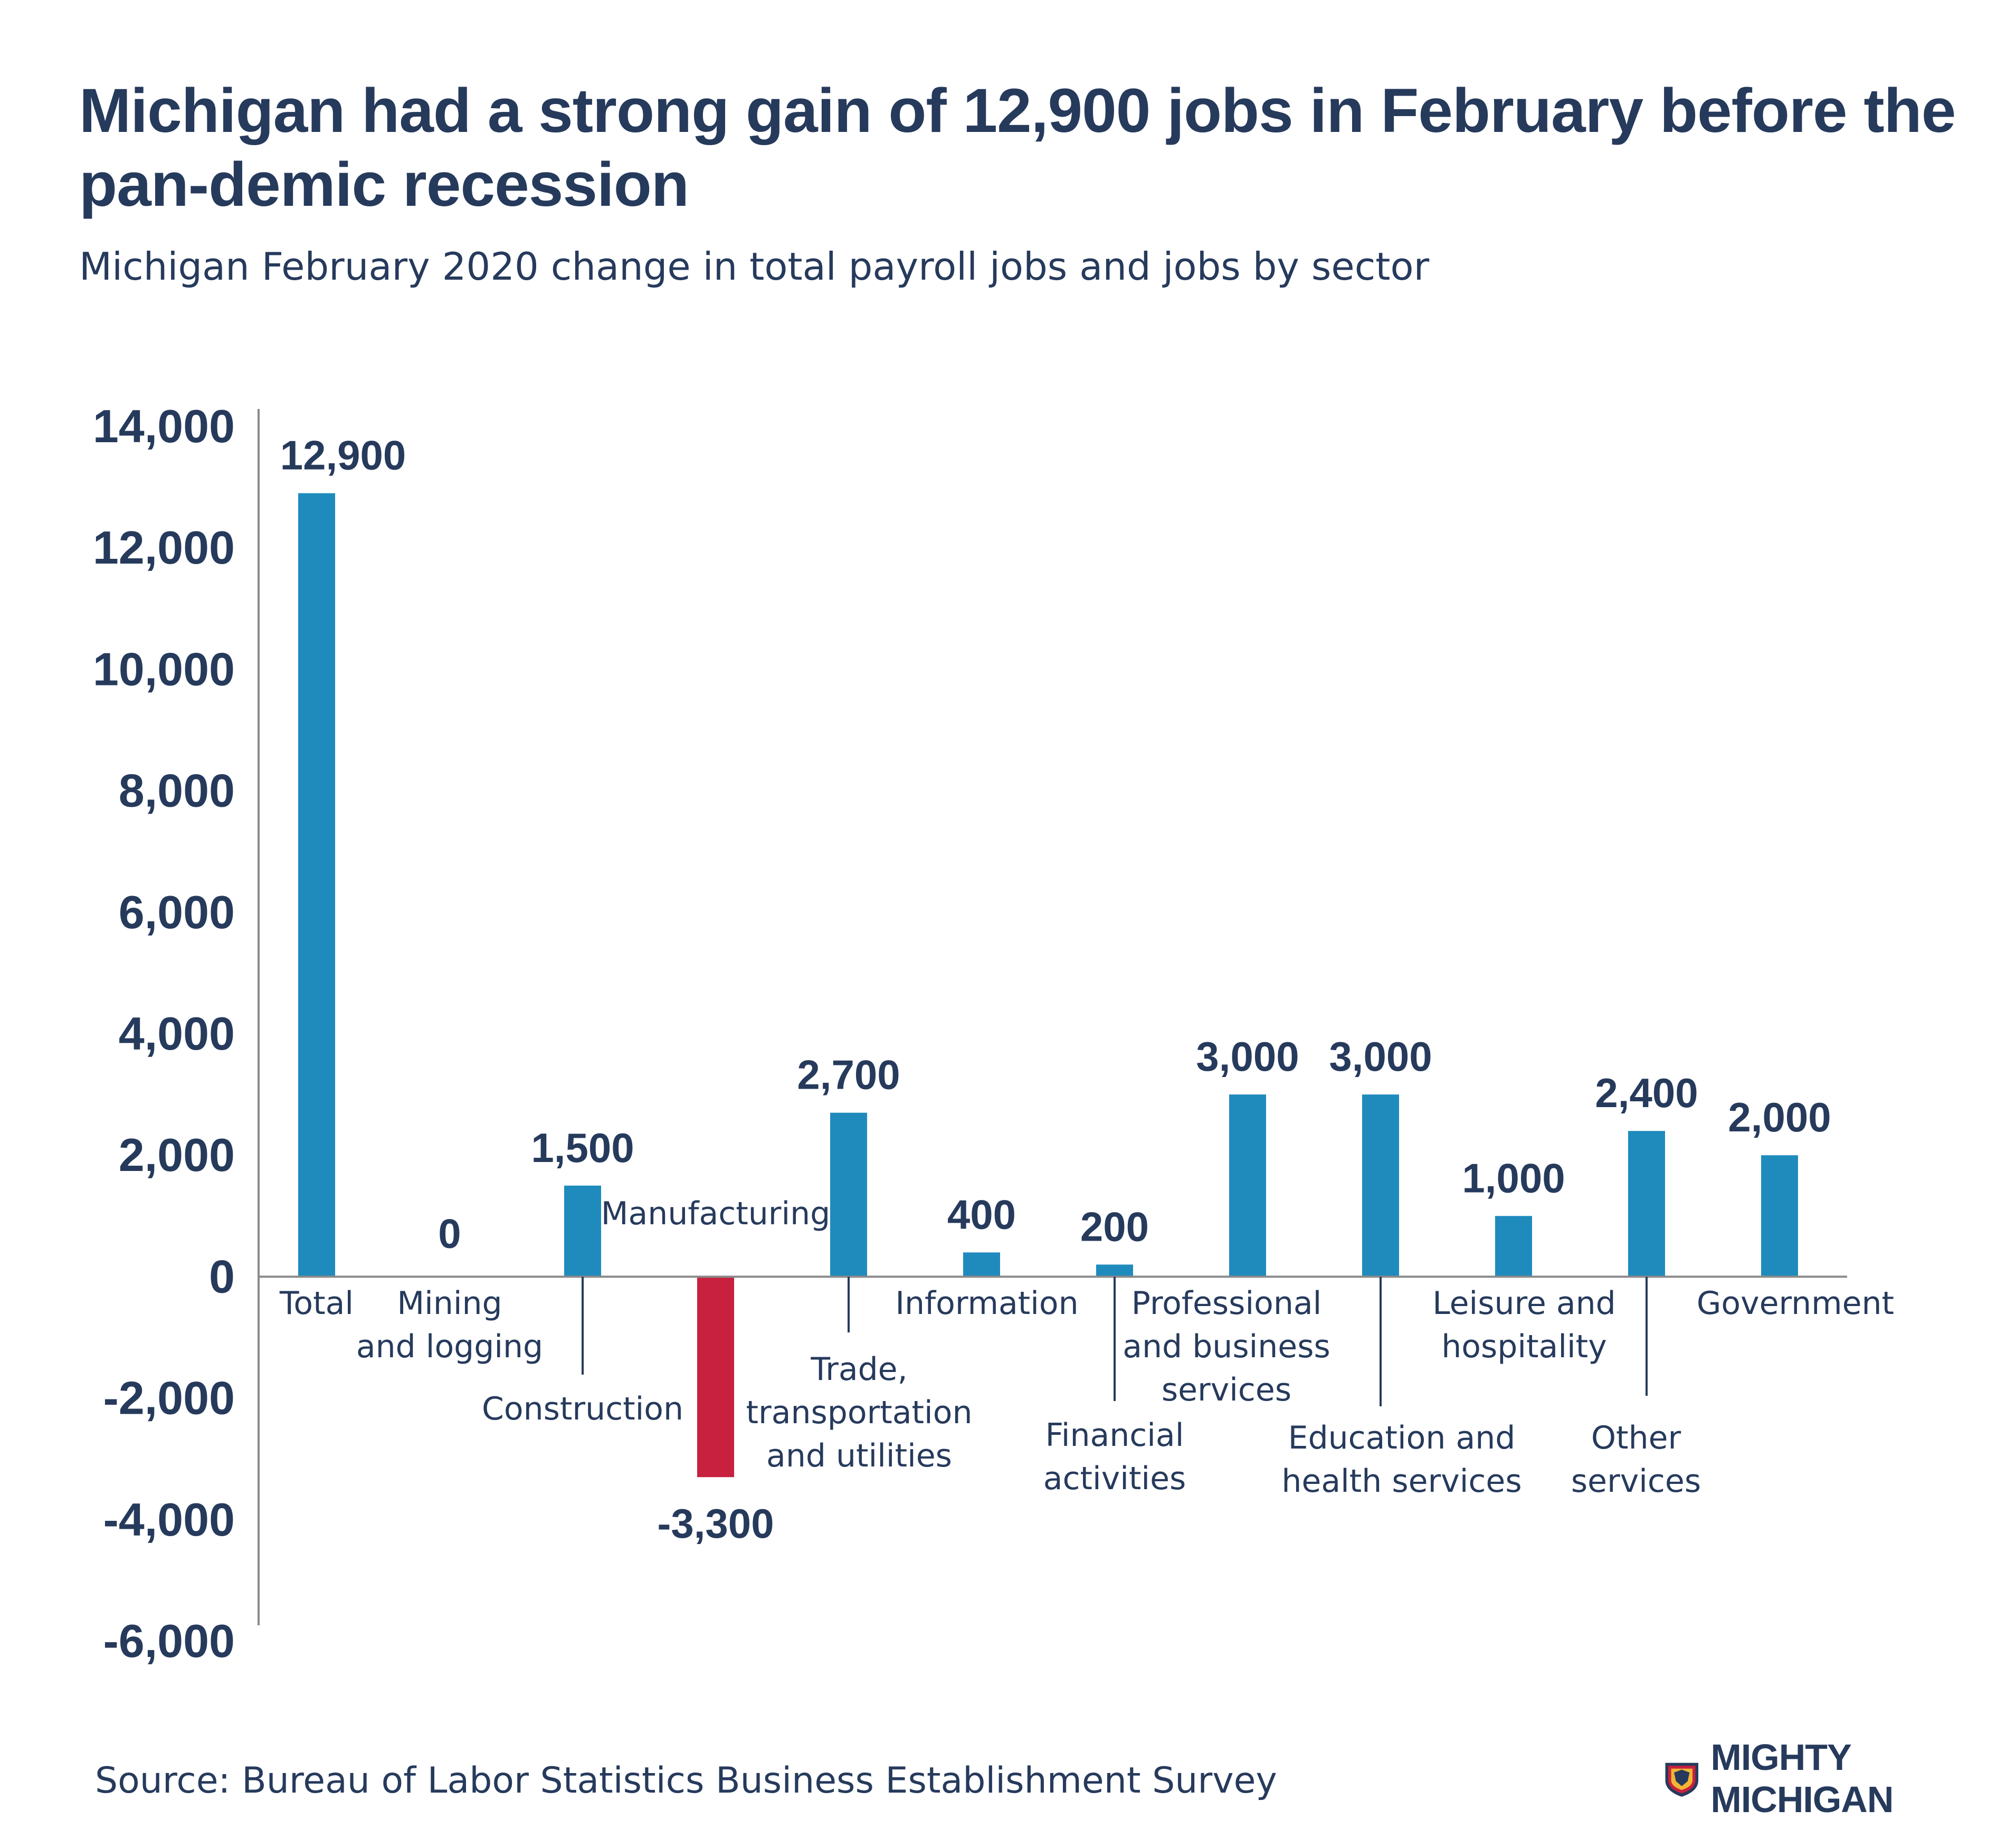 Image resolution: width=2016 pixels, height=1848 pixels. I want to click on y-tick-label: 8,000, so click(177, 791).